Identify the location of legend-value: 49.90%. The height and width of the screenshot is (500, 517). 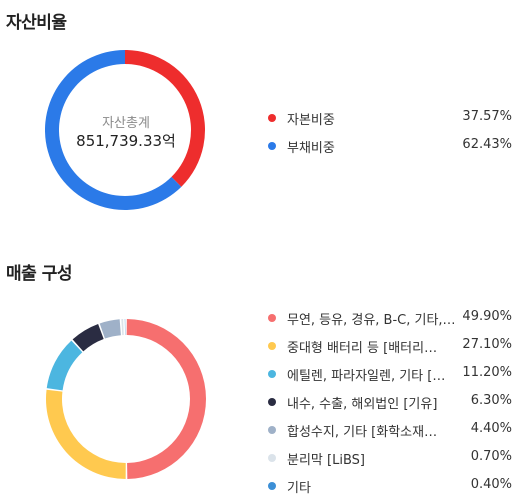
(487, 316).